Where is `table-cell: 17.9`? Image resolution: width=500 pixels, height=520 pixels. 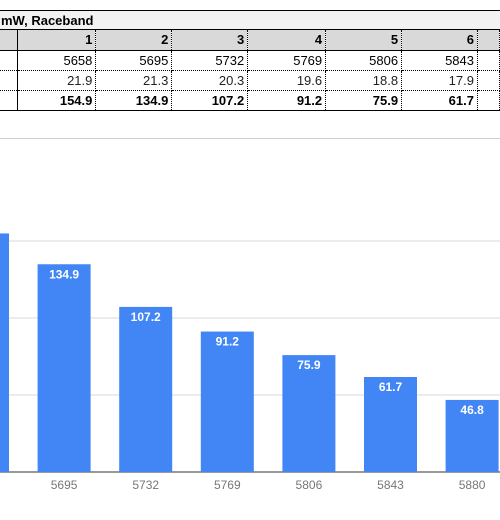
table-cell: 17.9 is located at coordinates (439, 80).